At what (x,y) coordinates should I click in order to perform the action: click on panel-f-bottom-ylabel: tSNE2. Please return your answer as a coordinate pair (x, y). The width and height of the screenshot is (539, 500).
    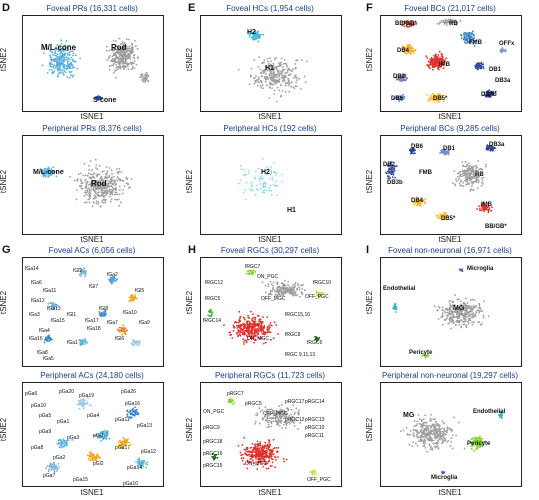
    Looking at the image, I should click on (370, 181).